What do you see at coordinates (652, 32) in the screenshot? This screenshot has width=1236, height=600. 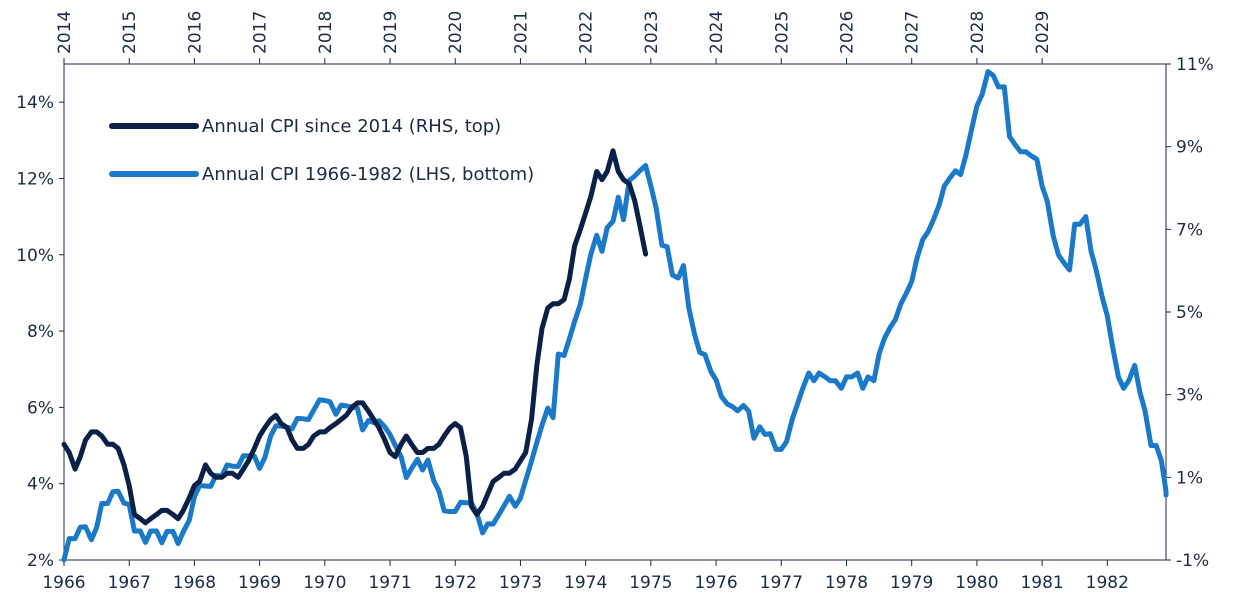 I see `x-top-tick-label: 2023` at bounding box center [652, 32].